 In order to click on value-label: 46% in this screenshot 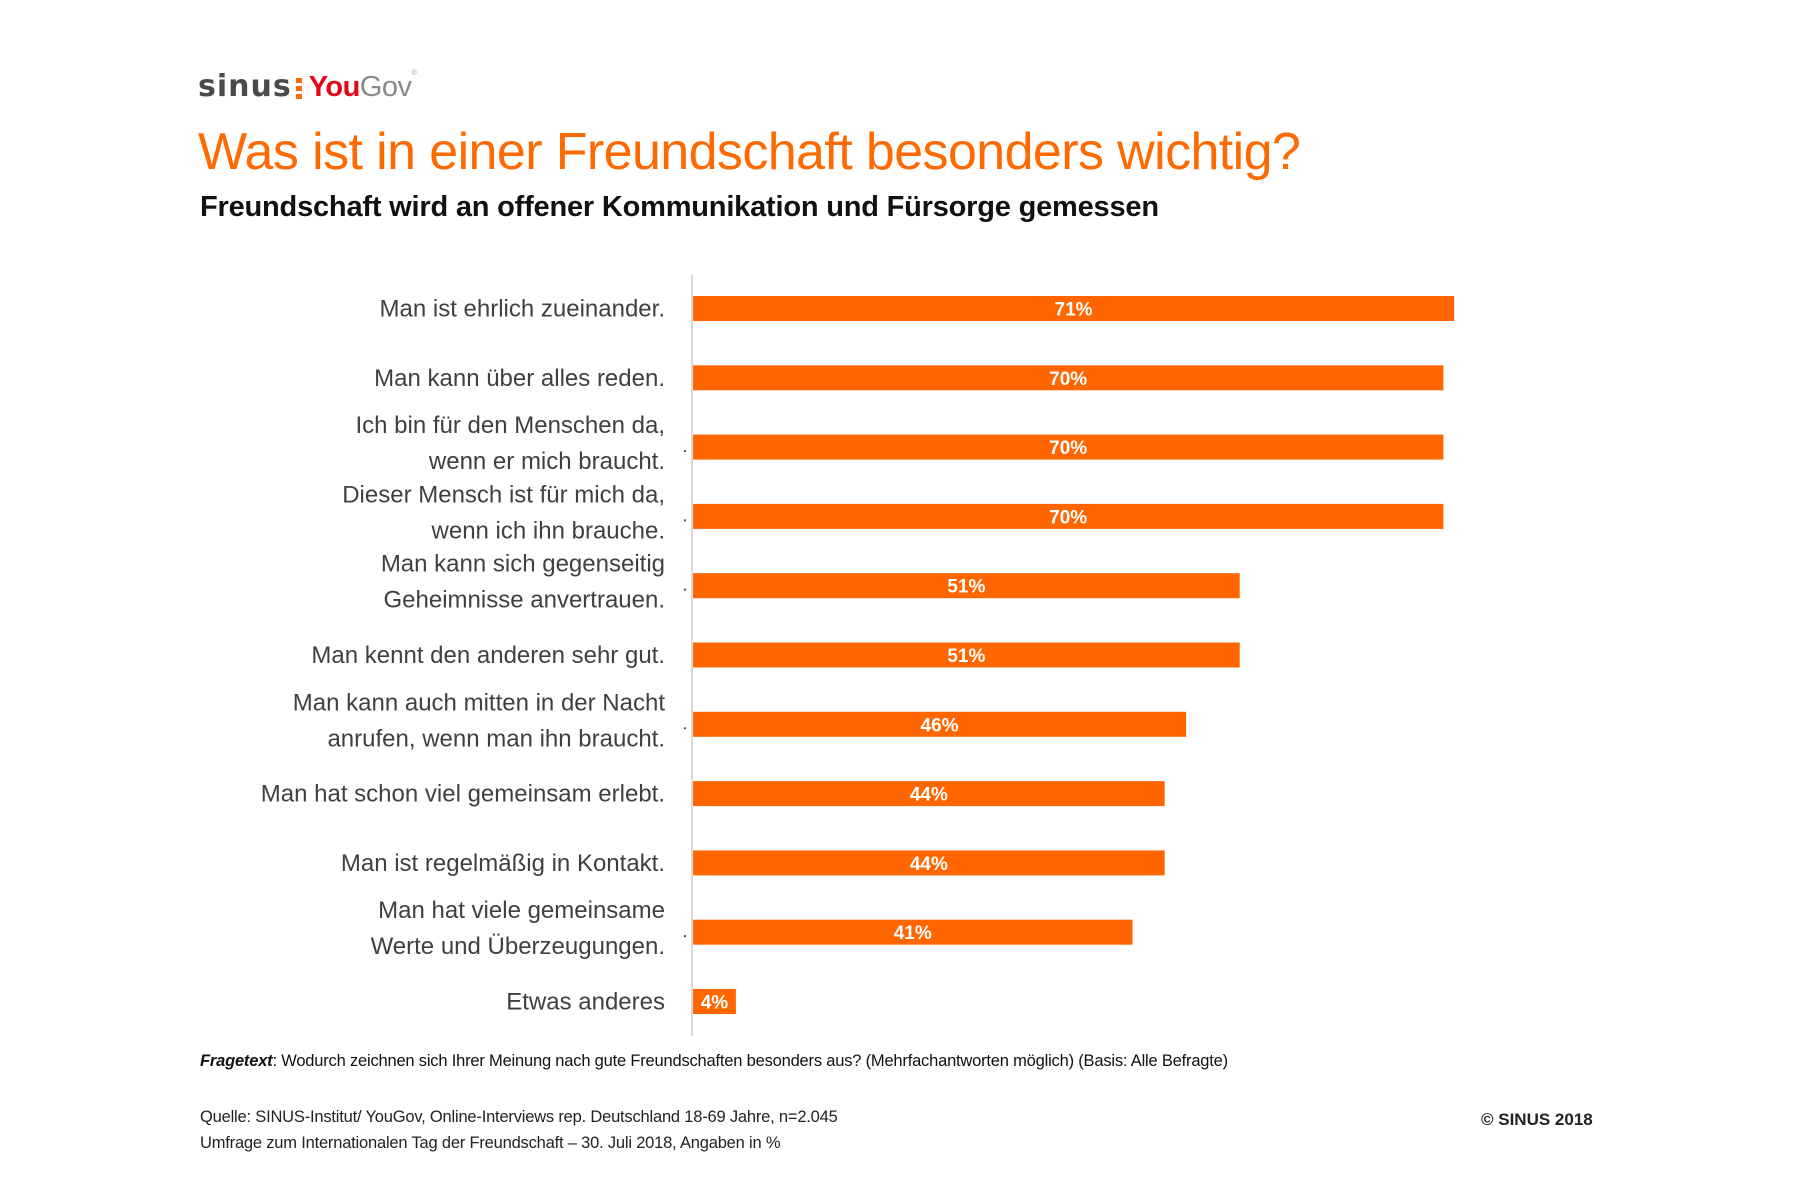, I will do `click(940, 725)`.